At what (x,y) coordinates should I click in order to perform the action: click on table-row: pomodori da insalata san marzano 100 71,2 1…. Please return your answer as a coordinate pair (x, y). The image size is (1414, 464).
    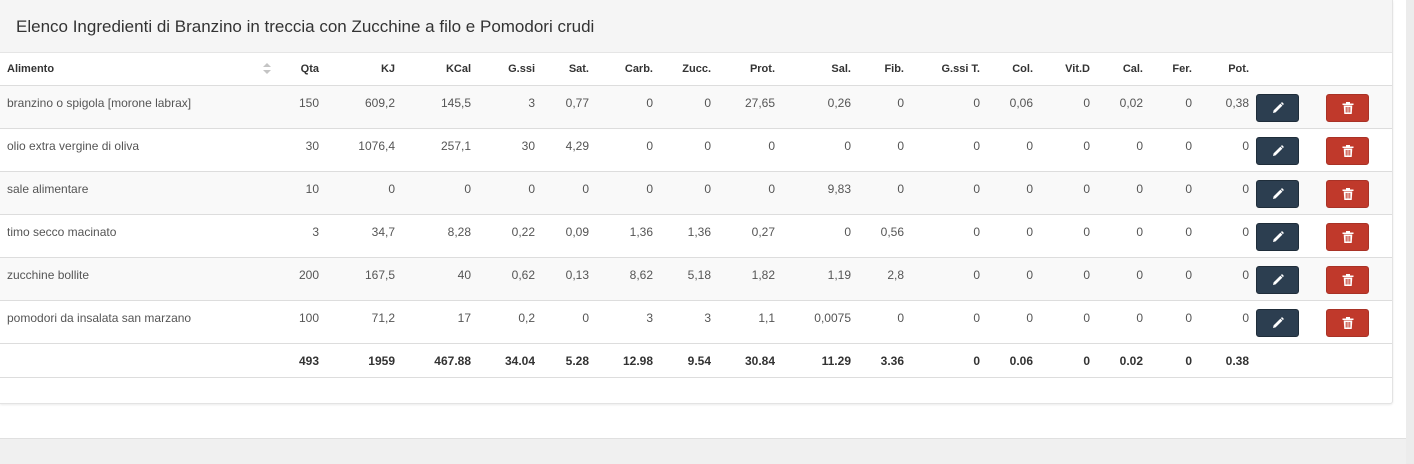
    Looking at the image, I should click on (696, 321).